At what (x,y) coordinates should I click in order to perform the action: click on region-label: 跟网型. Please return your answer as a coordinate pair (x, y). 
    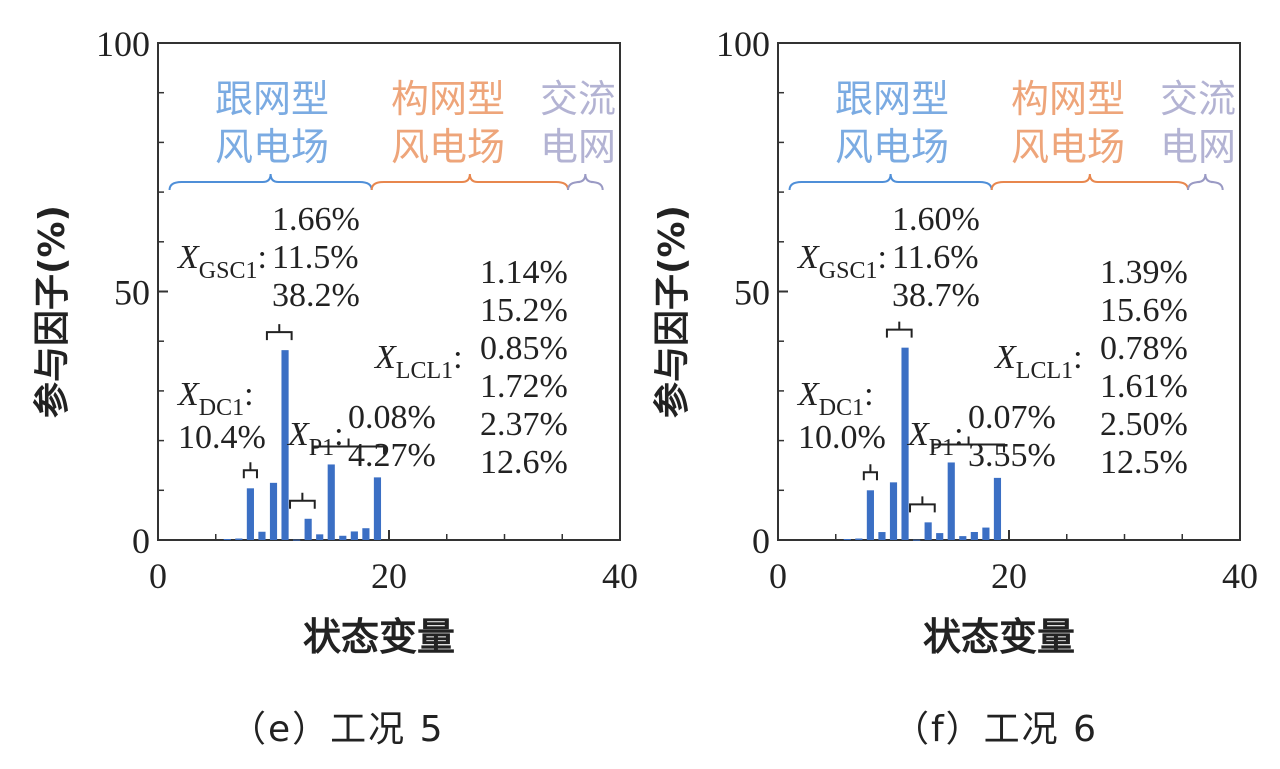
    Looking at the image, I should click on (892, 99).